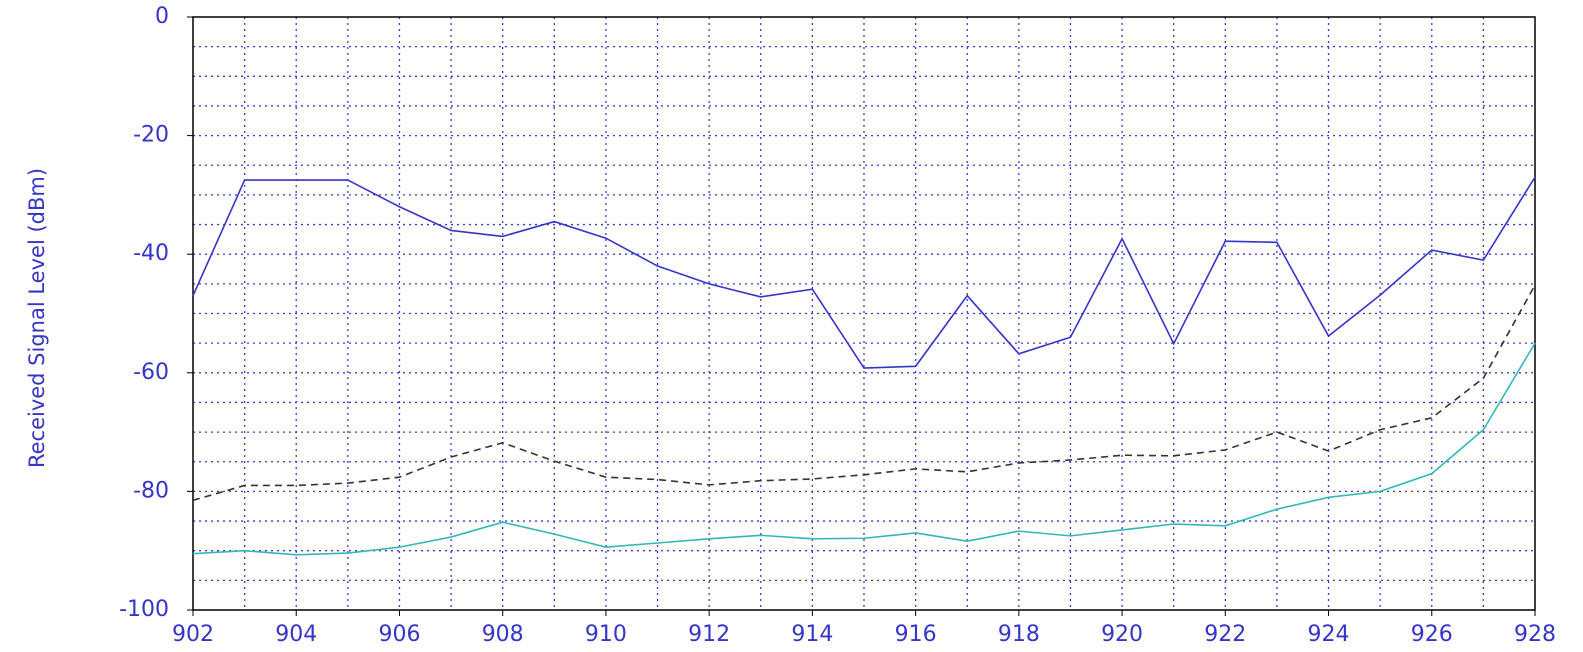 The width and height of the screenshot is (1583, 652). I want to click on y-tick-label: -80, so click(151, 490).